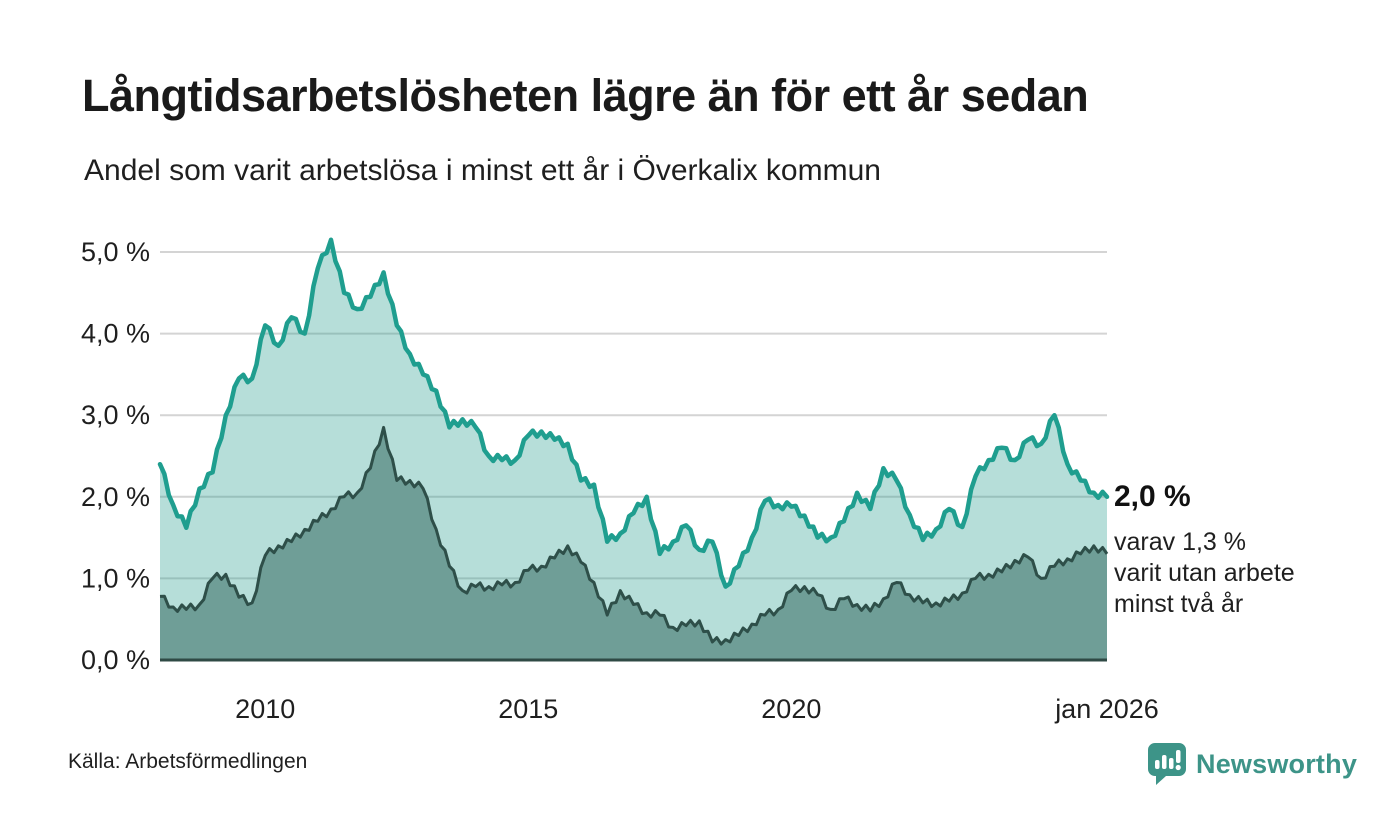  Describe the element at coordinates (1152, 496) in the screenshot. I see `latest-value-label: 2,0 %` at that location.